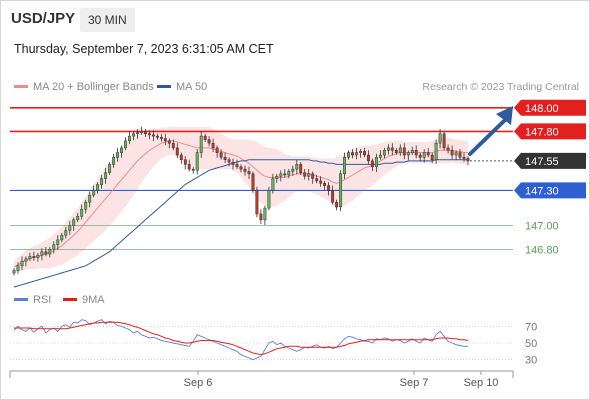  I want to click on price-label-147-80: 147.80, so click(550, 131).